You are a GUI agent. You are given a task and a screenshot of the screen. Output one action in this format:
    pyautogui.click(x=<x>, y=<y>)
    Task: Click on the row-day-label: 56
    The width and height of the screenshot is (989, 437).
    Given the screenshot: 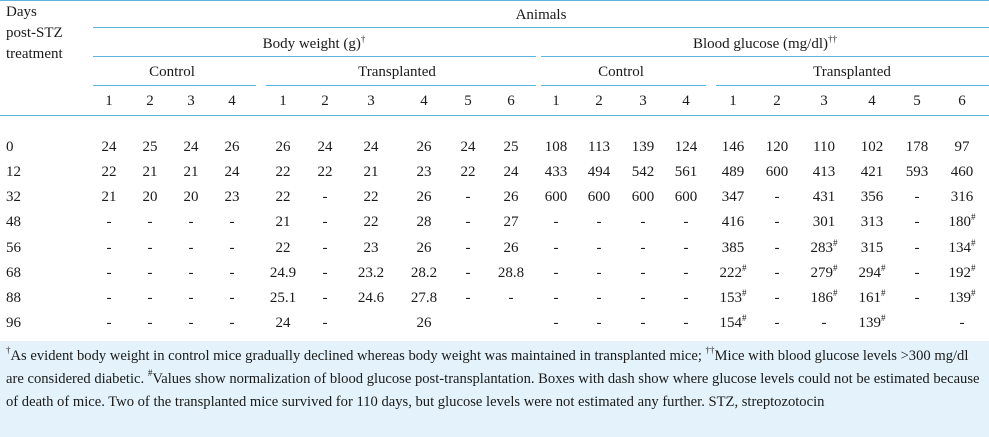 What is the action you would take?
    pyautogui.click(x=13, y=248)
    